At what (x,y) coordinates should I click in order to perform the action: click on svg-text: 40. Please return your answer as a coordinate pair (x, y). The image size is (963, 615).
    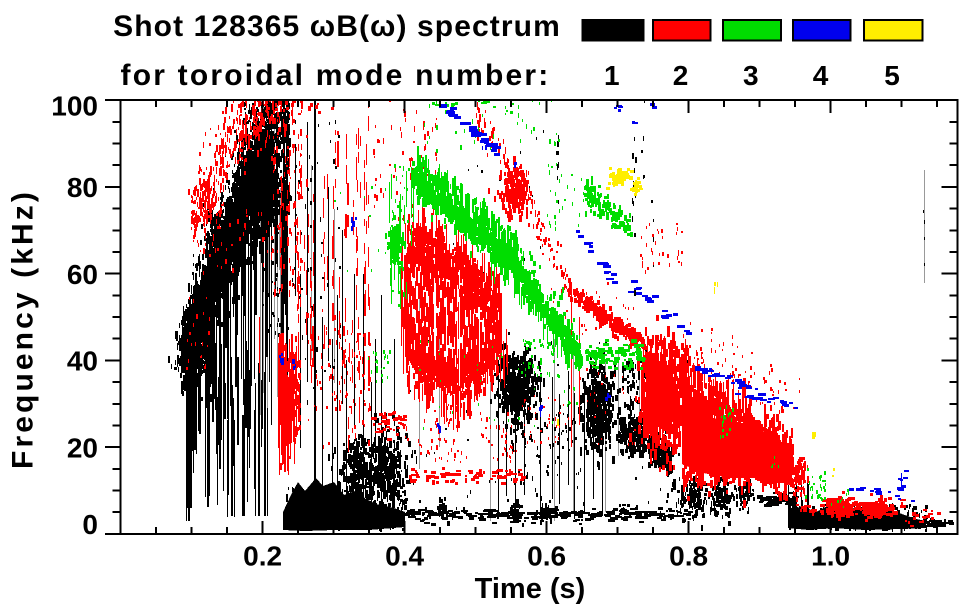
    Looking at the image, I should click on (82, 361).